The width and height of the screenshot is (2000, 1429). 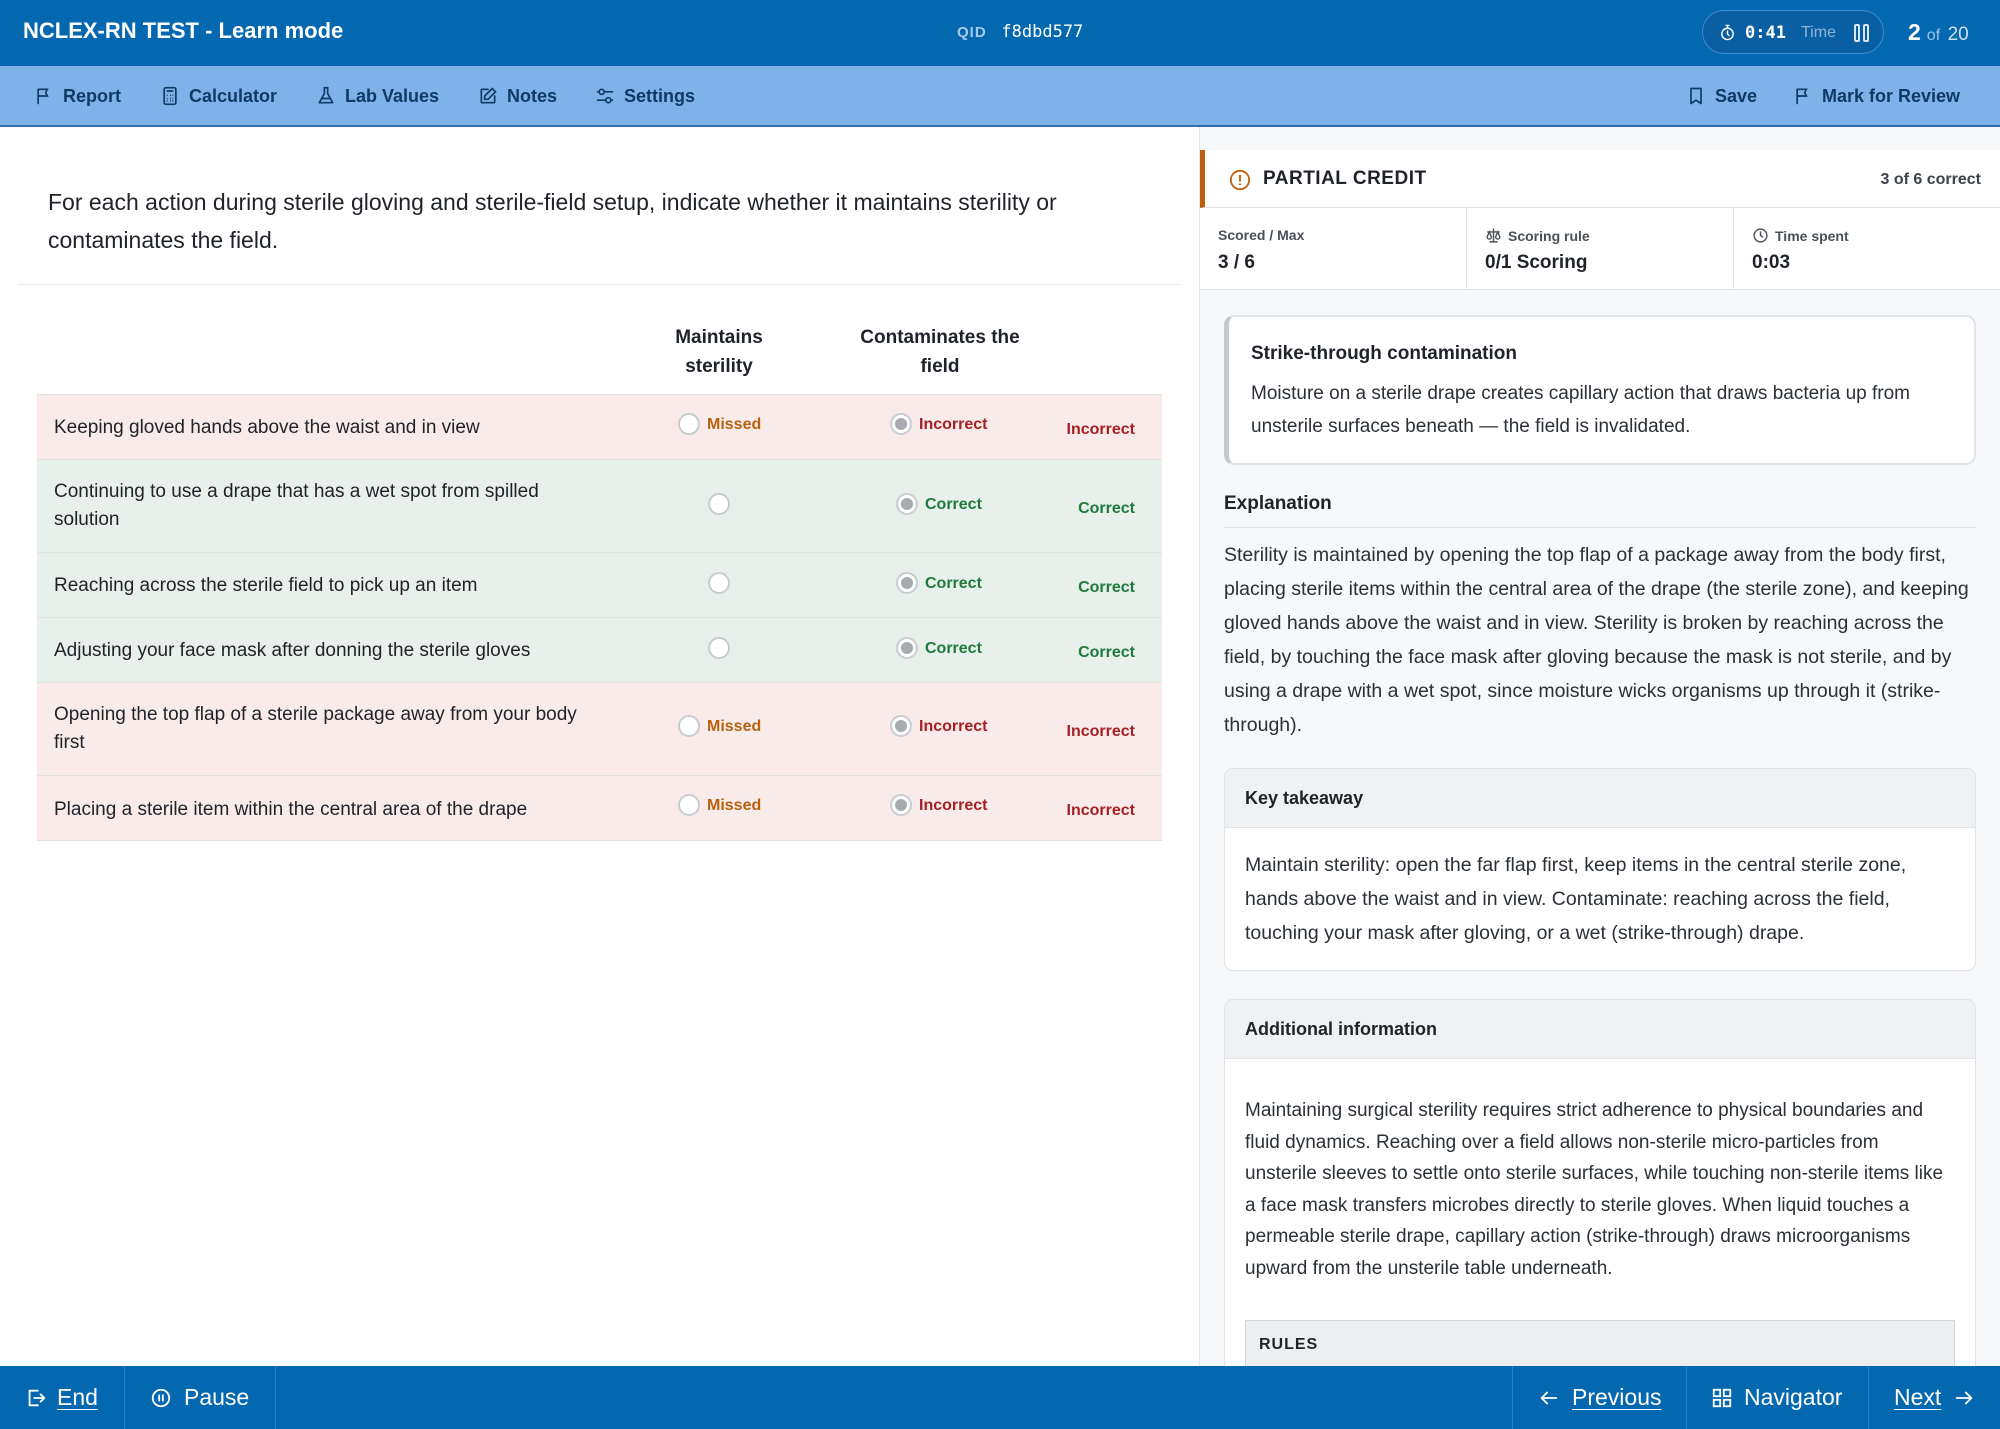 I want to click on alert-circle-icon, so click(x=1240, y=180).